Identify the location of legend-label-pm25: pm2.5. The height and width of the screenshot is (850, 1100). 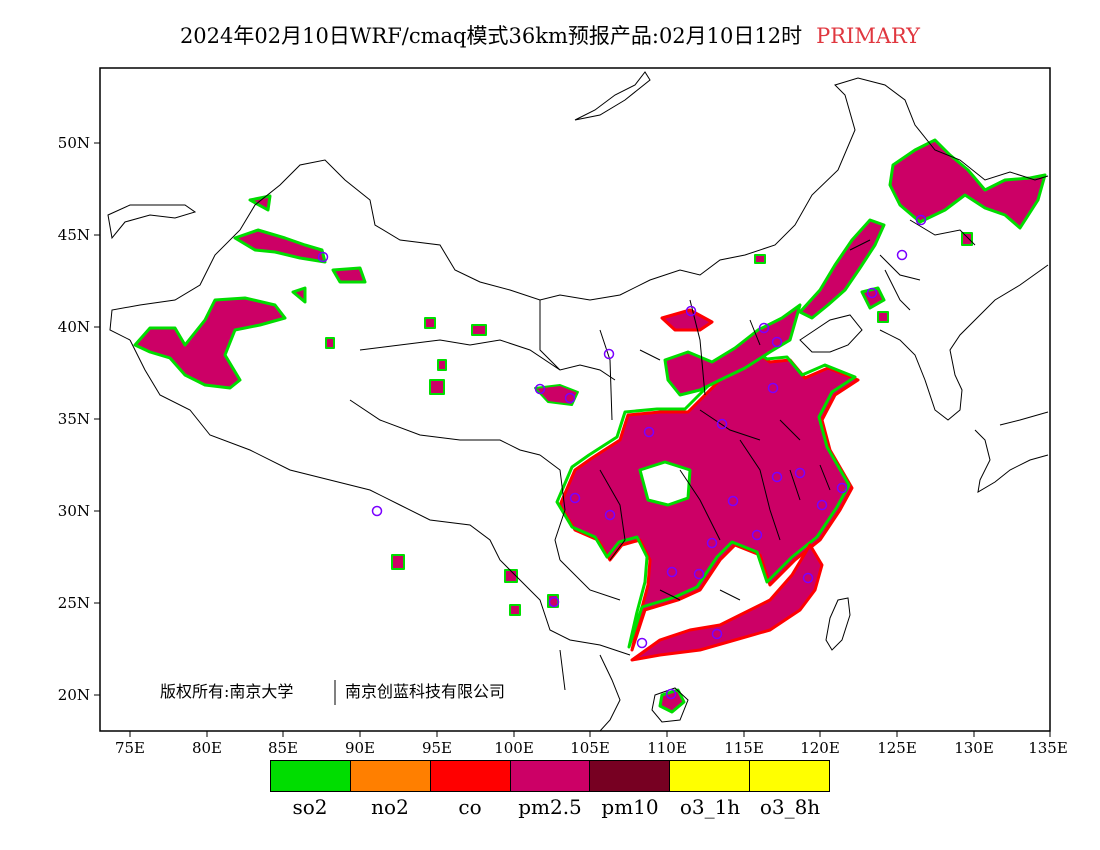
(550, 807).